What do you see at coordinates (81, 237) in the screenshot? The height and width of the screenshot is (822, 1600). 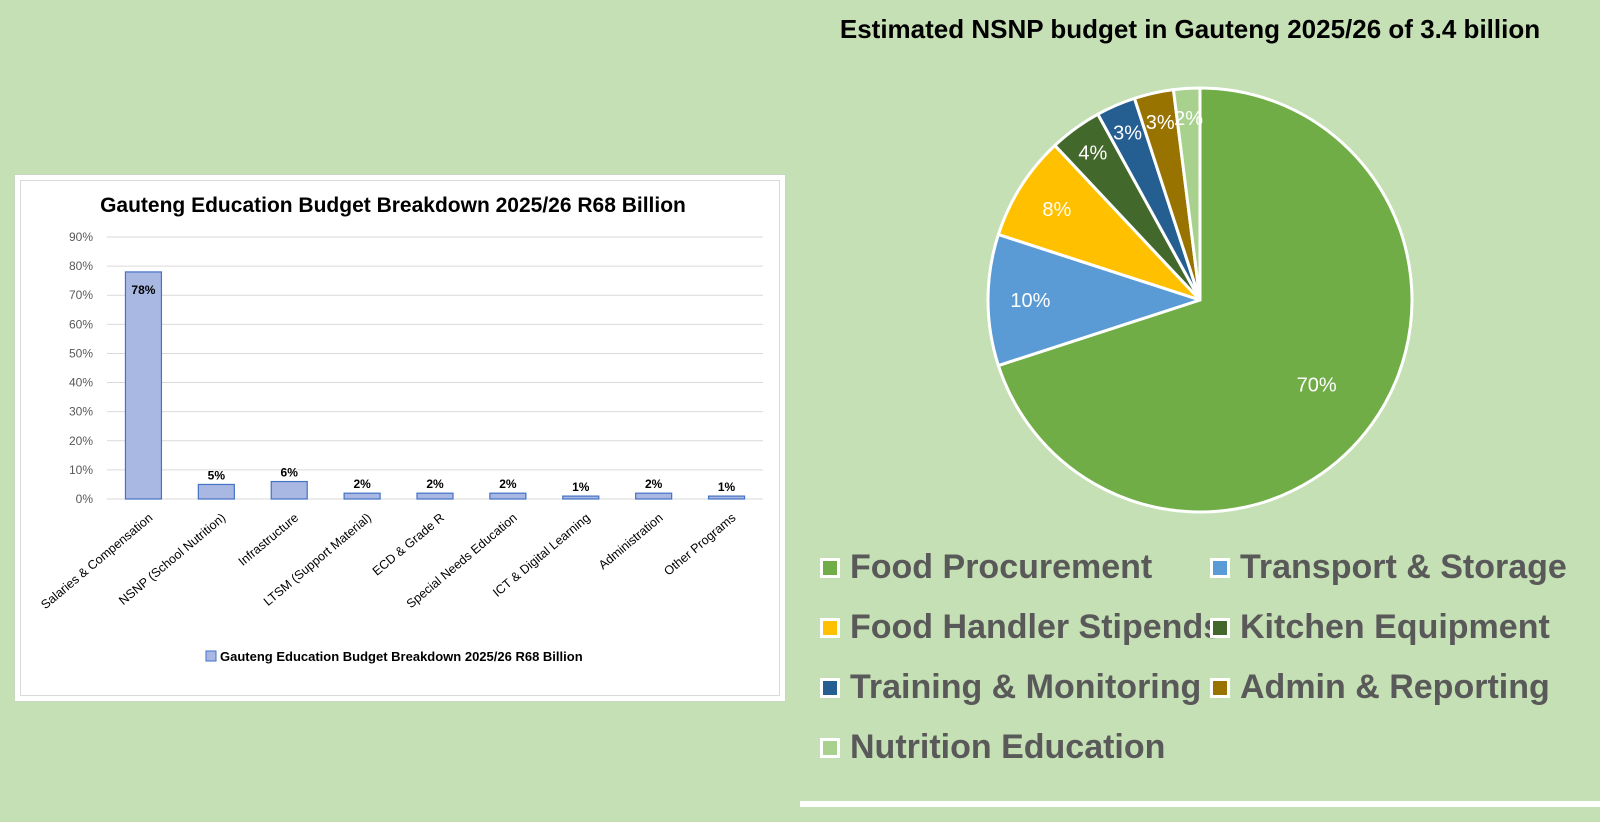 I see `y-tick-label: 90%` at bounding box center [81, 237].